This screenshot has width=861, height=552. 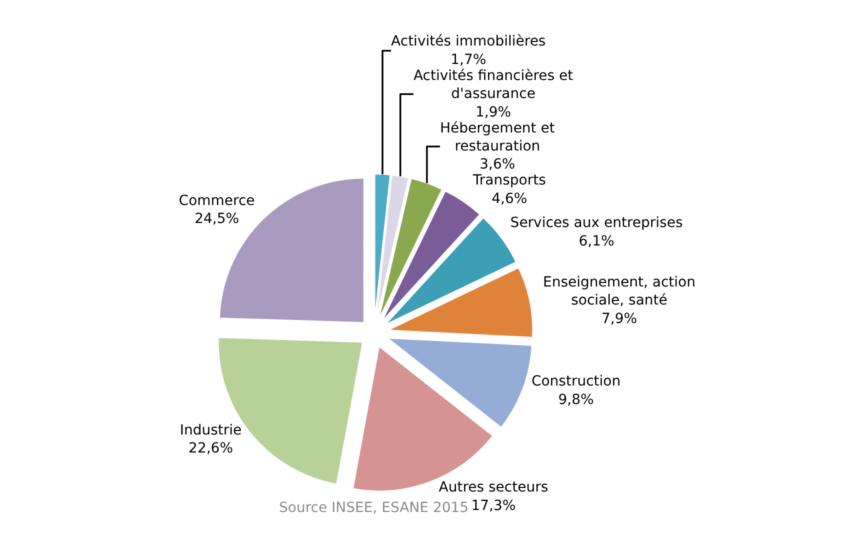 I want to click on data-label: 7,9%, so click(x=619, y=318).